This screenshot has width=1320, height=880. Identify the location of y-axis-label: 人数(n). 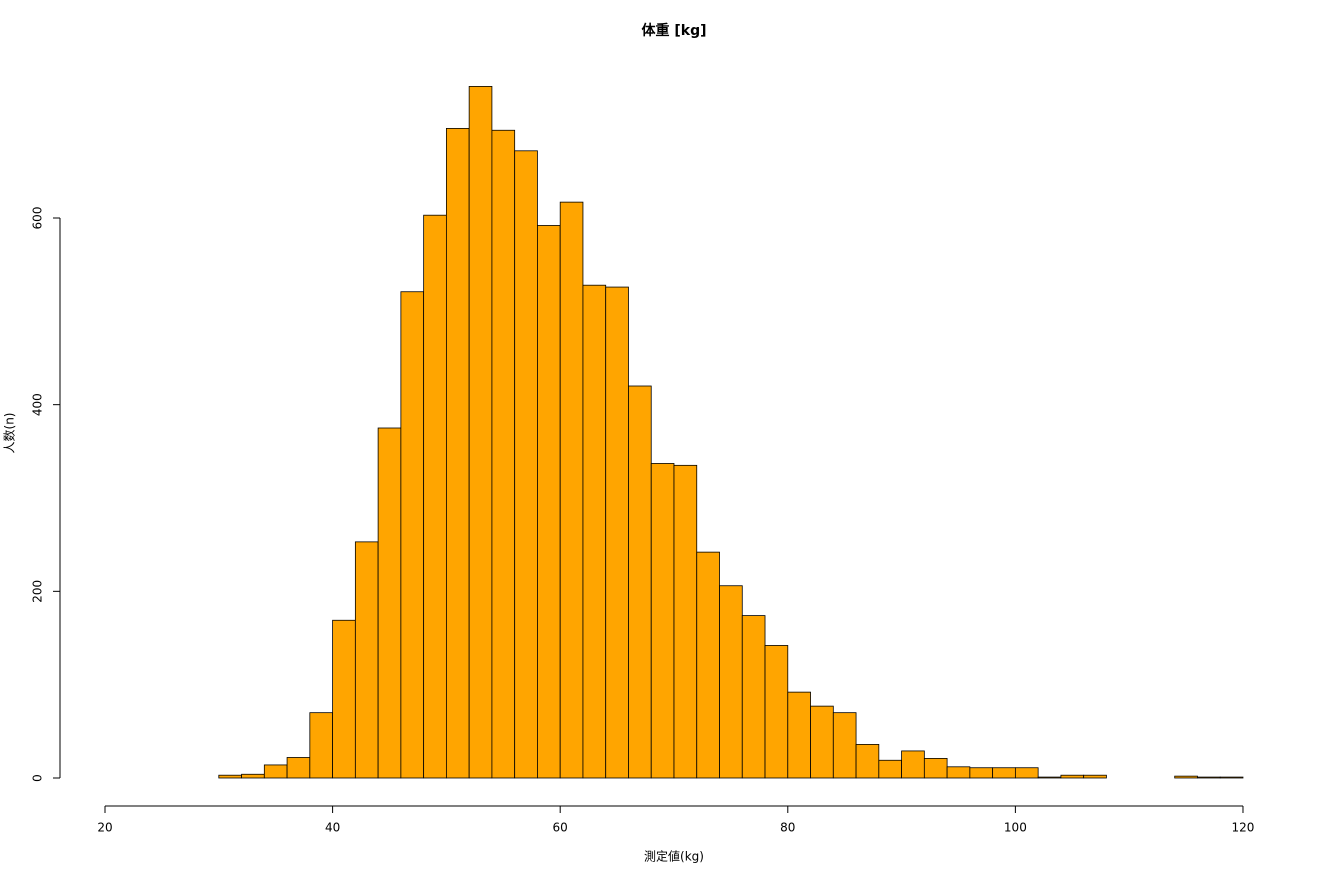
(9, 433).